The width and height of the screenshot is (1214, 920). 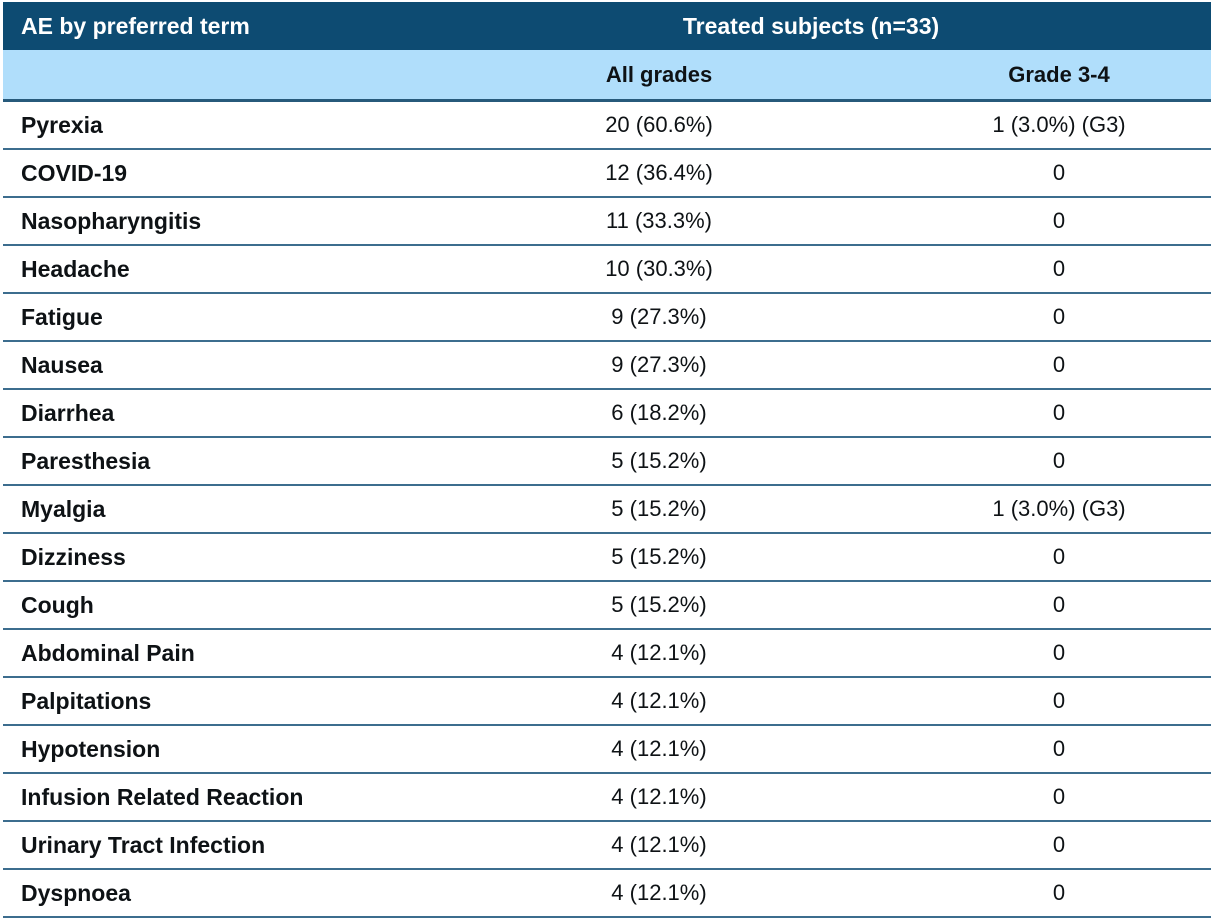 I want to click on table-row: Abdominal Pain 4 (12.1%) 0, so click(x=607, y=653).